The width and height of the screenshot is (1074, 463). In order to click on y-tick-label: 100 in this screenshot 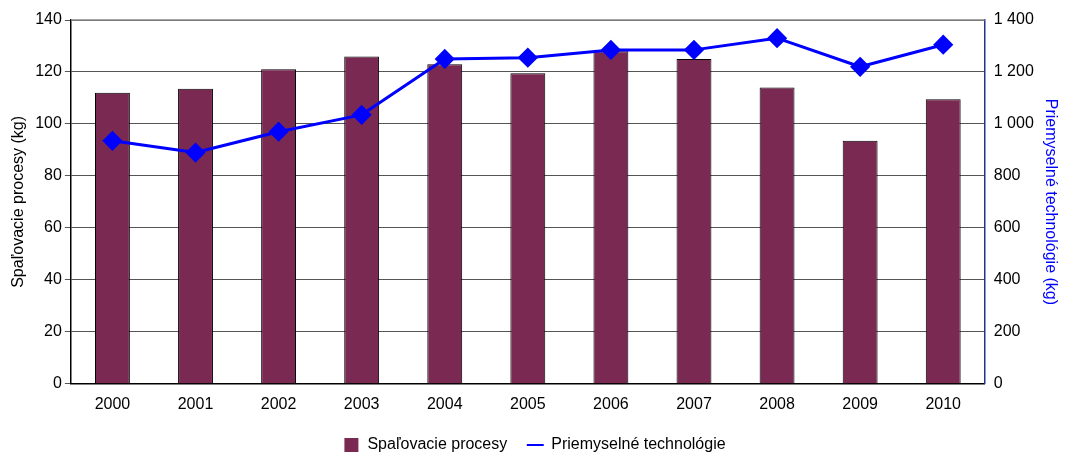, I will do `click(48, 123)`.